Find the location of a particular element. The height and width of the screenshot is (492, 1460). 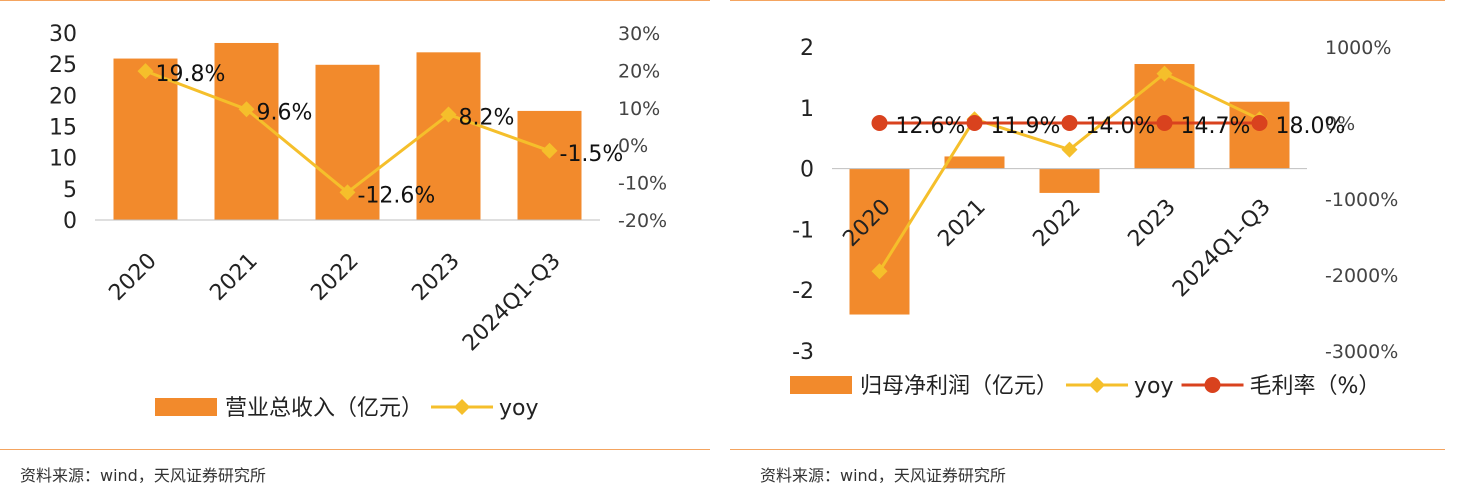

left-axis-tick-label: -3 is located at coordinates (803, 352).